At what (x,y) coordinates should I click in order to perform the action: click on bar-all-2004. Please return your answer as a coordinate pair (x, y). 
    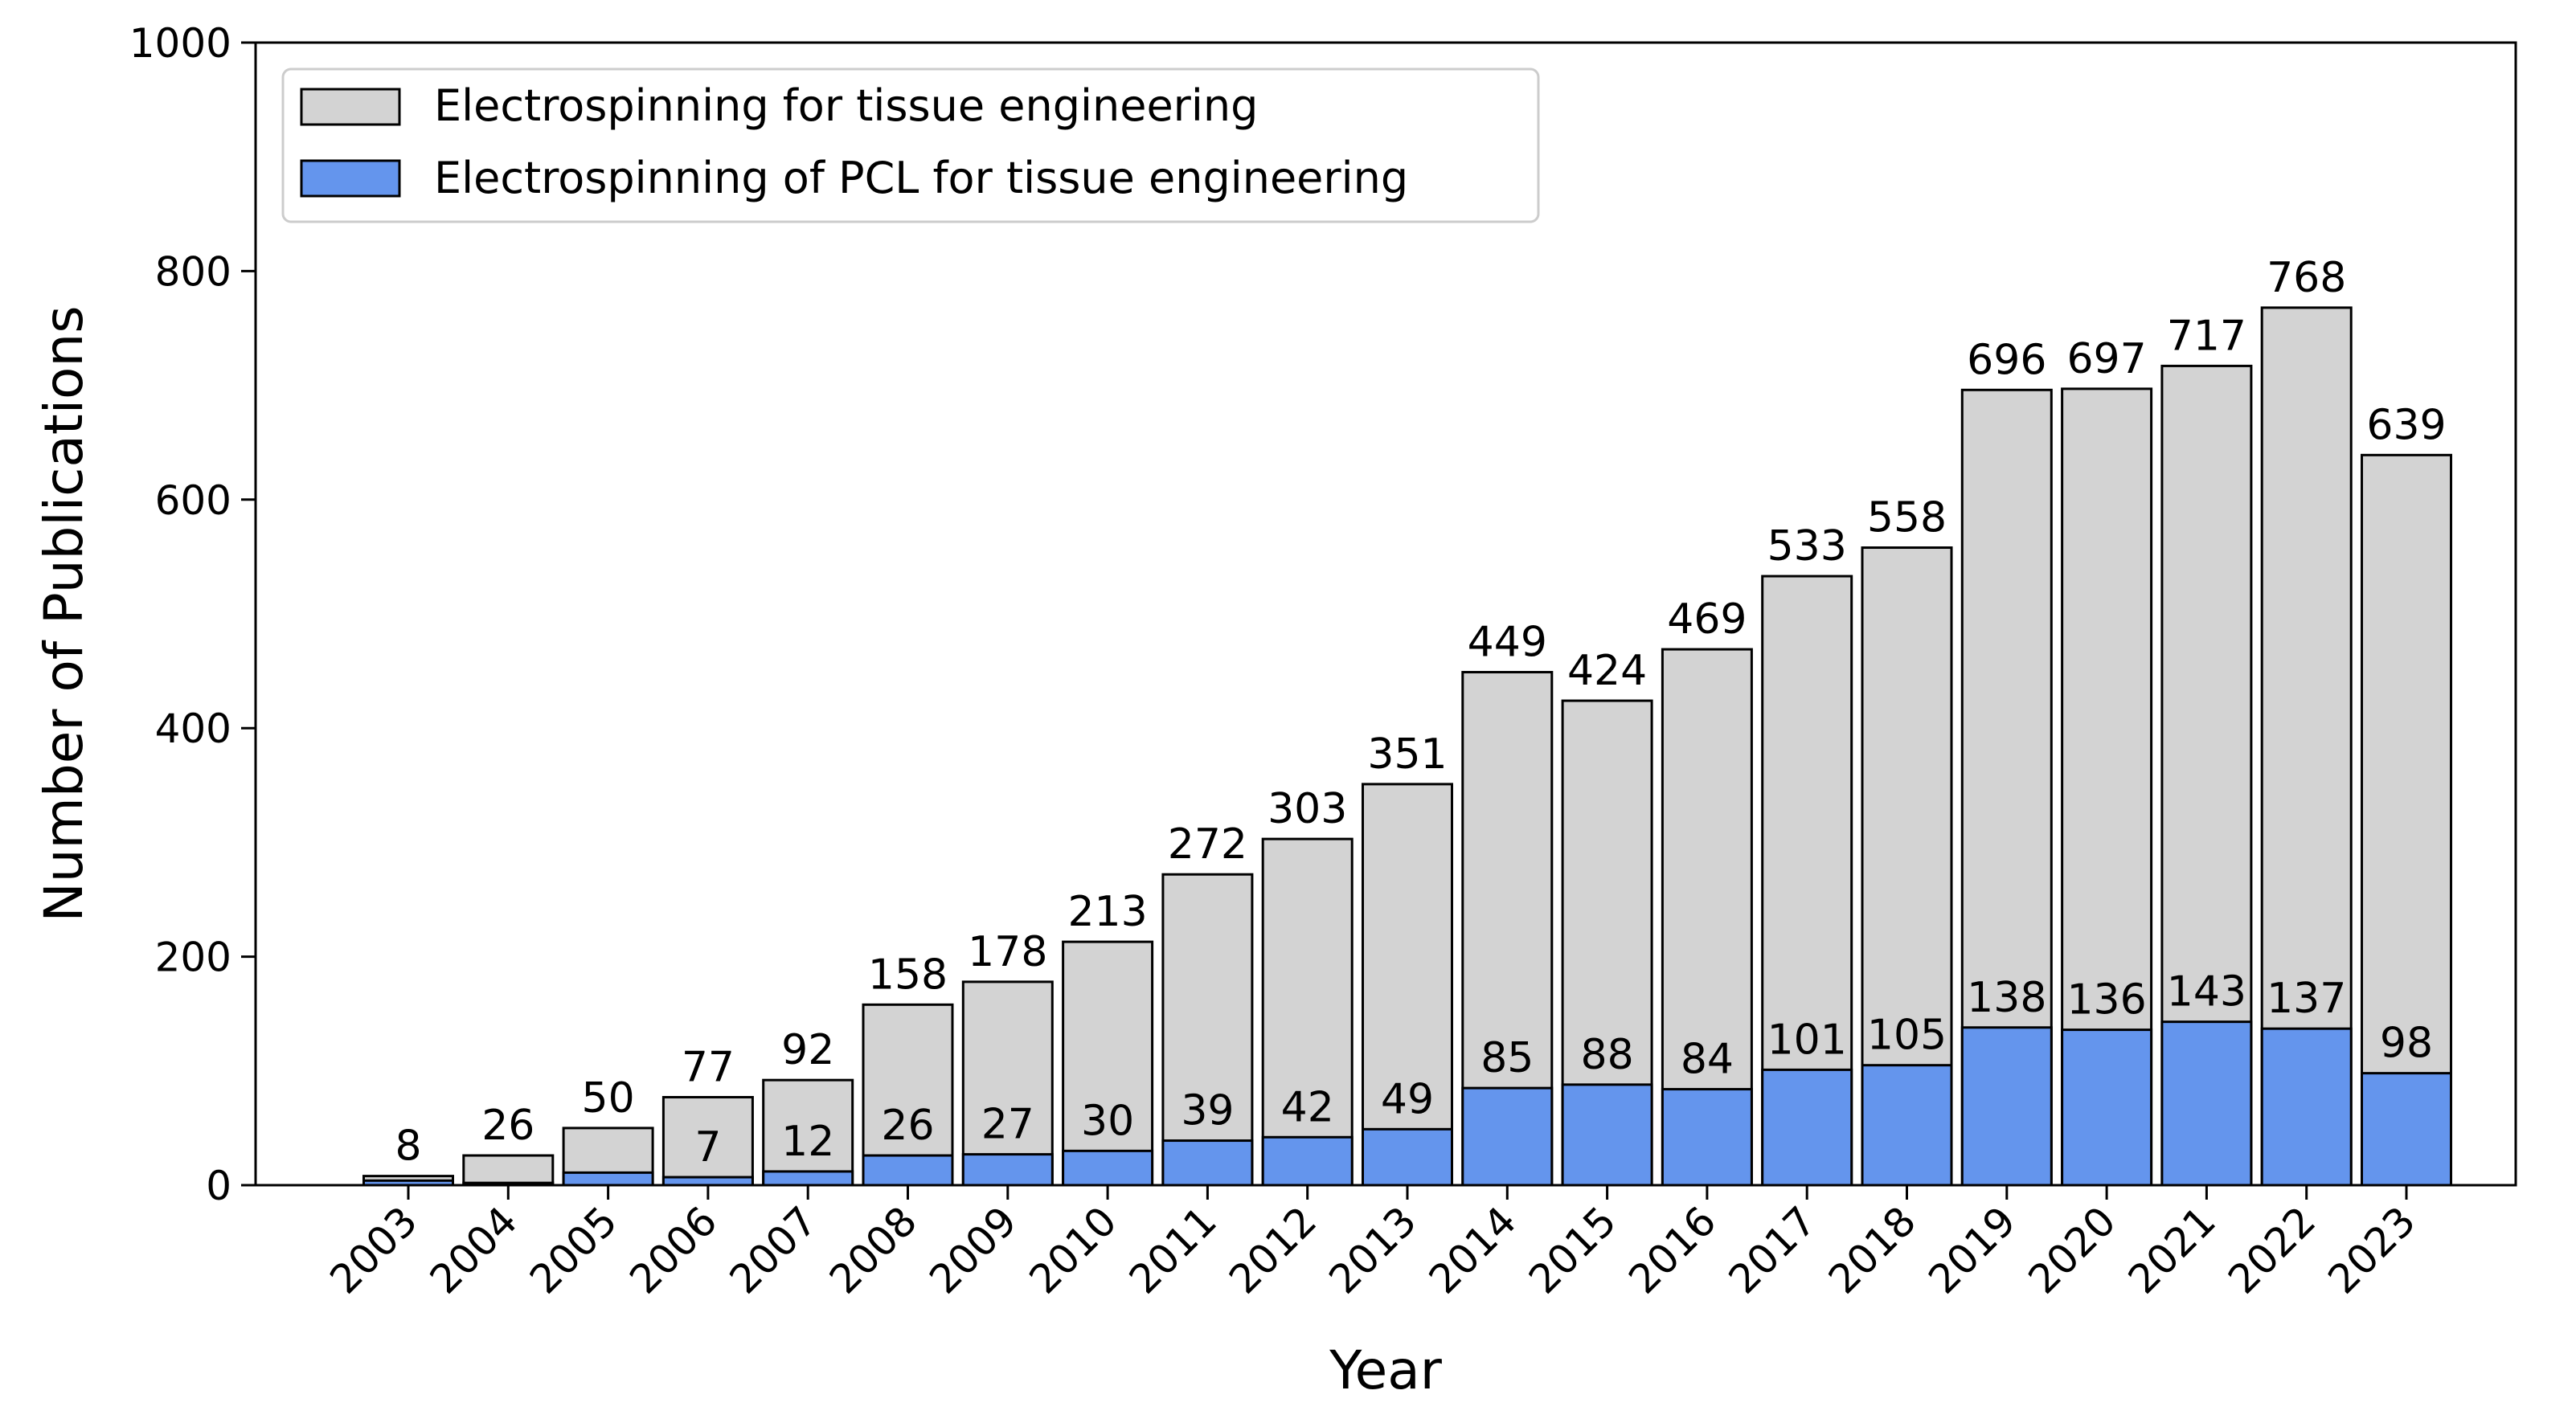
    Looking at the image, I should click on (508, 1170).